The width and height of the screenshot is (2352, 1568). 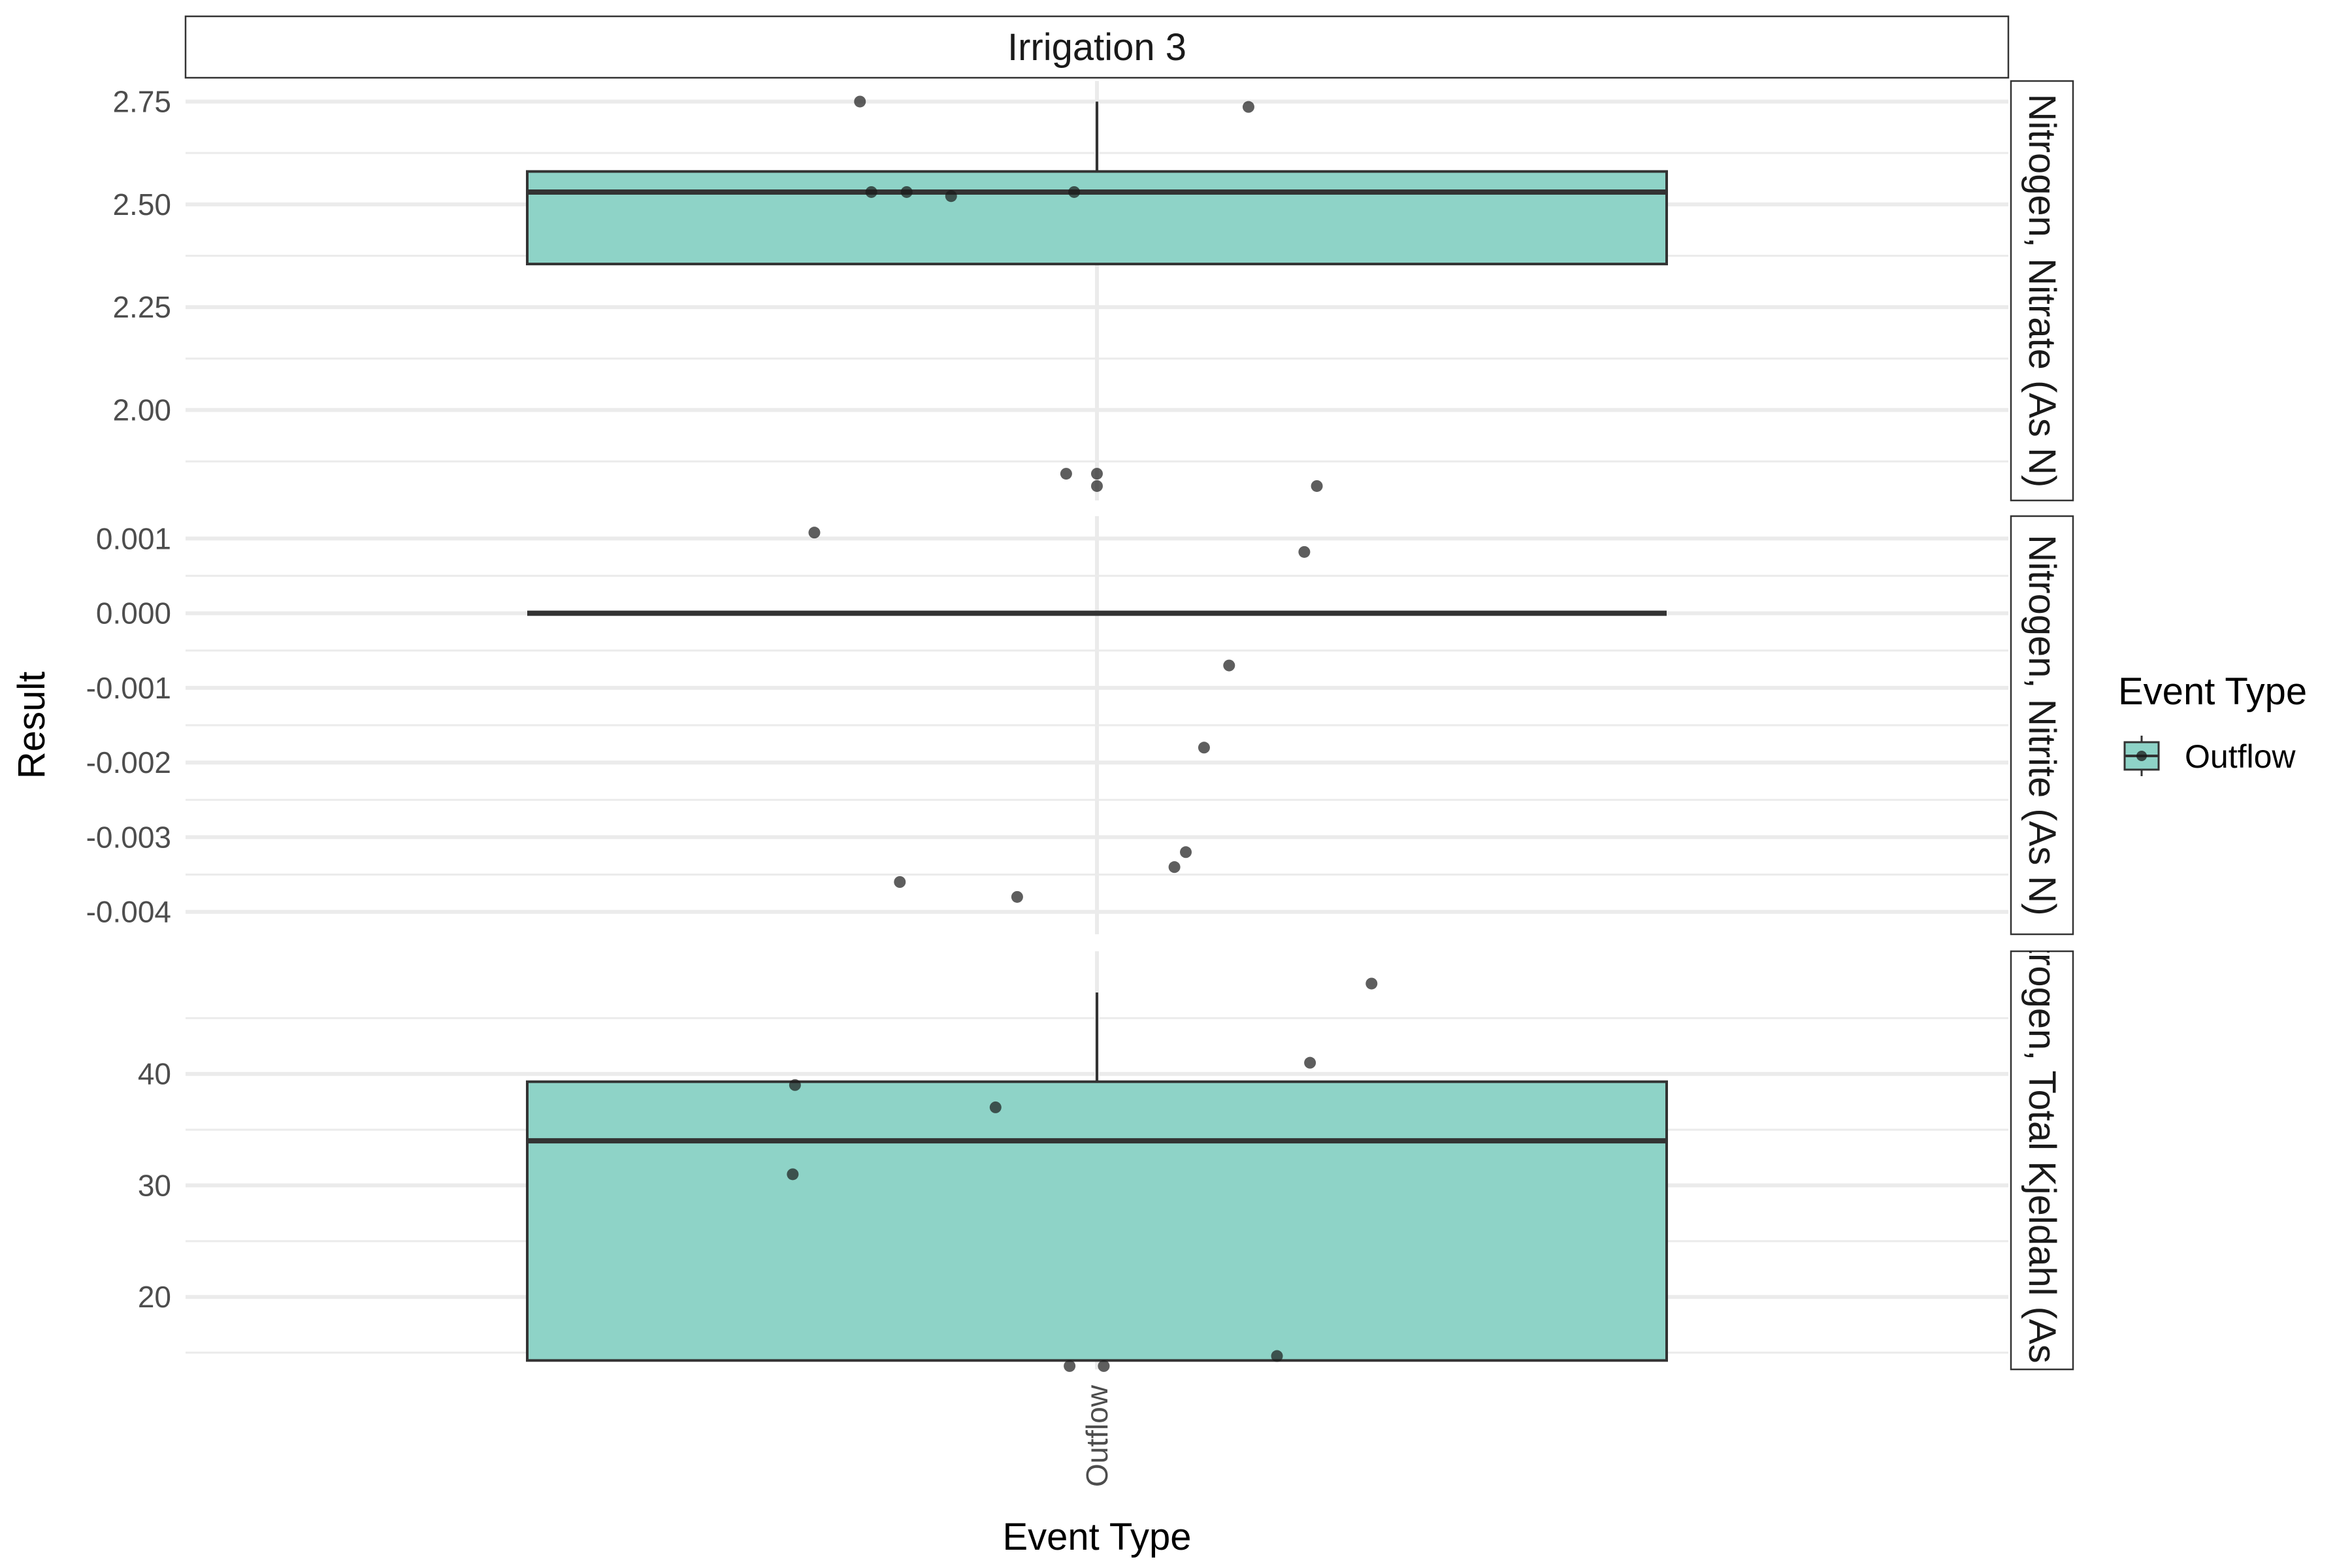 I want to click on y-tick-label: -0.004, so click(x=128, y=912).